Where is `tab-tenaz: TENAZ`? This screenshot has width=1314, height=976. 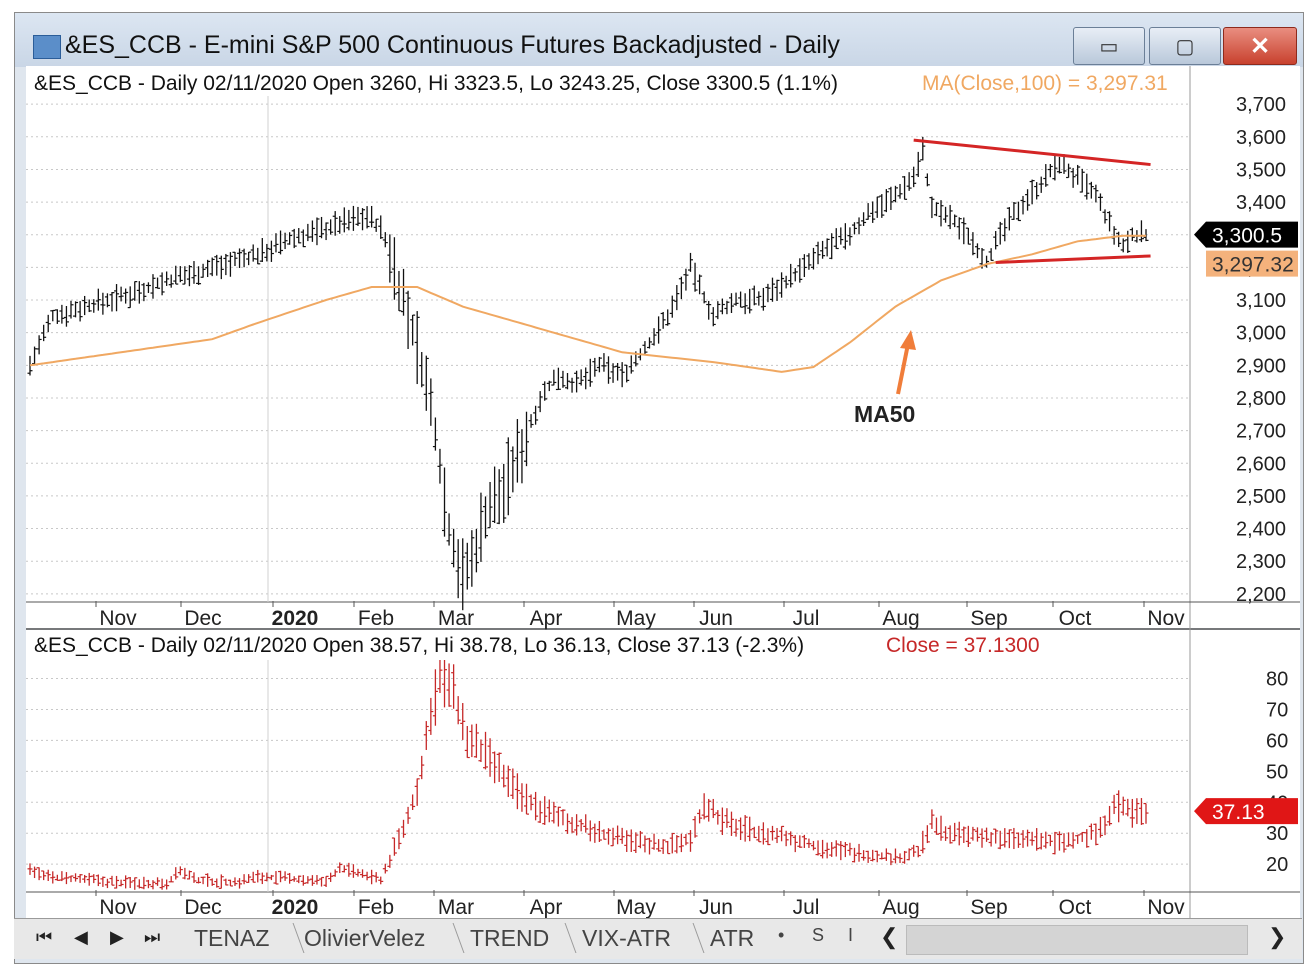 tab-tenaz: TENAZ is located at coordinates (232, 938).